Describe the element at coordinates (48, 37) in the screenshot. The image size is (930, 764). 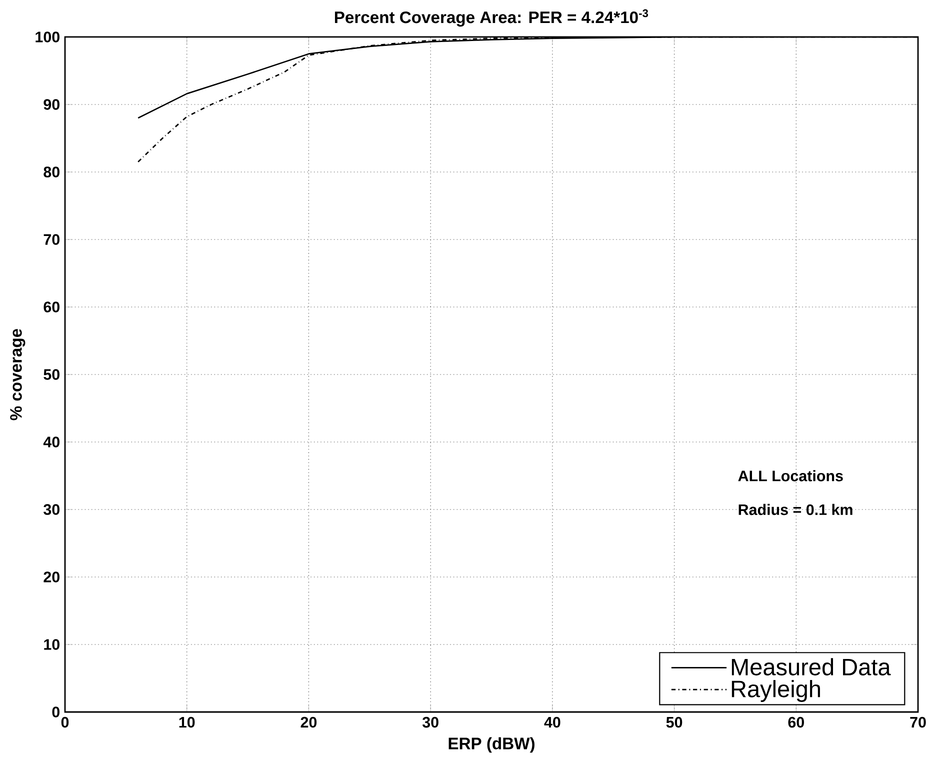
I see `y-tick-label: 100` at that location.